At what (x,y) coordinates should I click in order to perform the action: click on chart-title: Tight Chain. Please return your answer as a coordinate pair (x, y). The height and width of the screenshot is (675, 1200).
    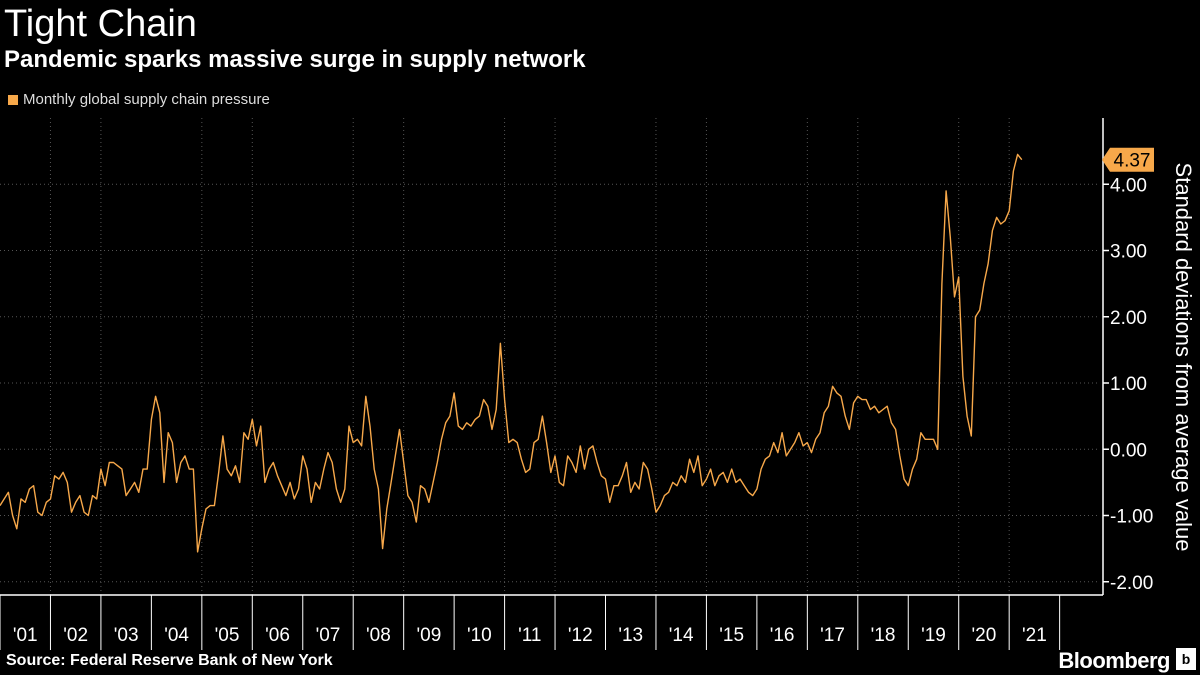
    Looking at the image, I should click on (100, 24).